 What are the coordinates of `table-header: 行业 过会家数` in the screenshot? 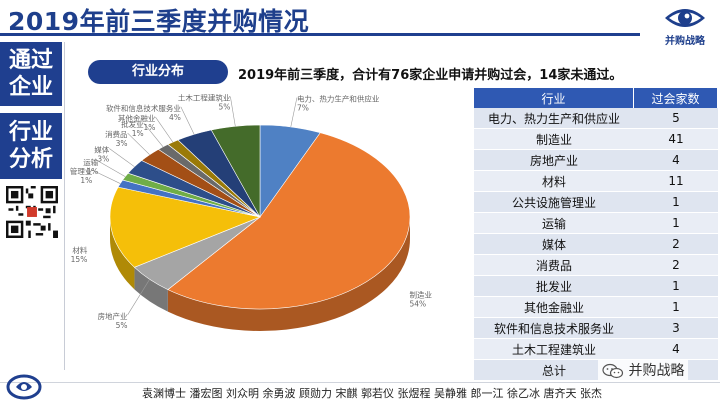 It's located at (596, 98).